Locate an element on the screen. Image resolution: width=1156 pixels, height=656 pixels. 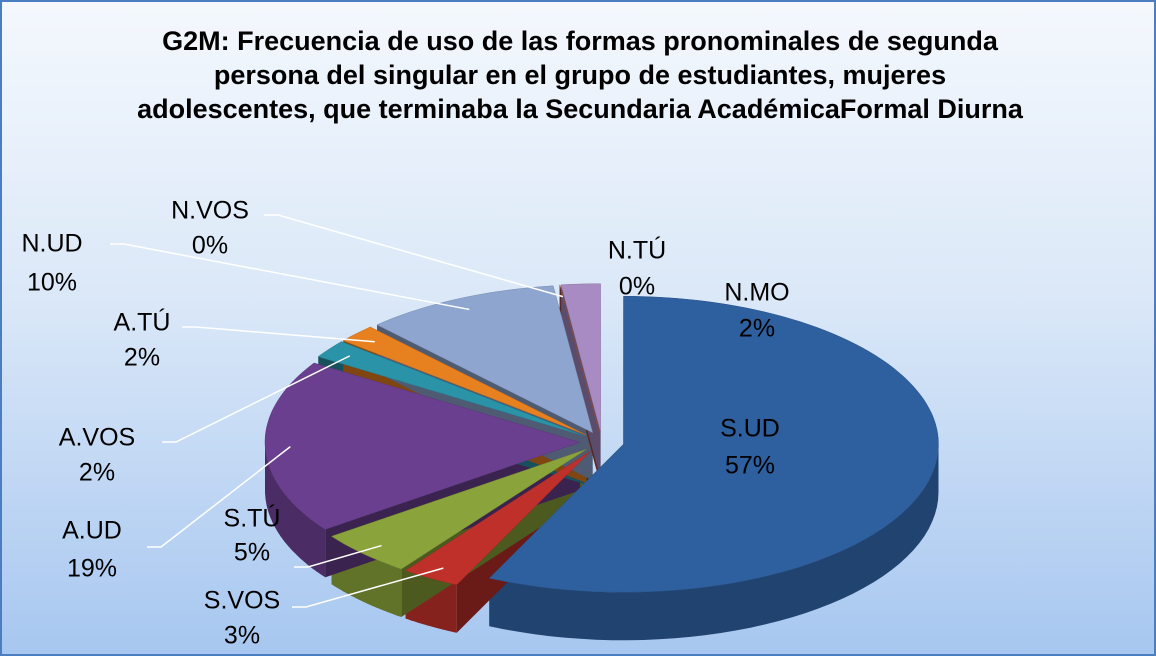
slice-label: N.UD is located at coordinates (51, 244).